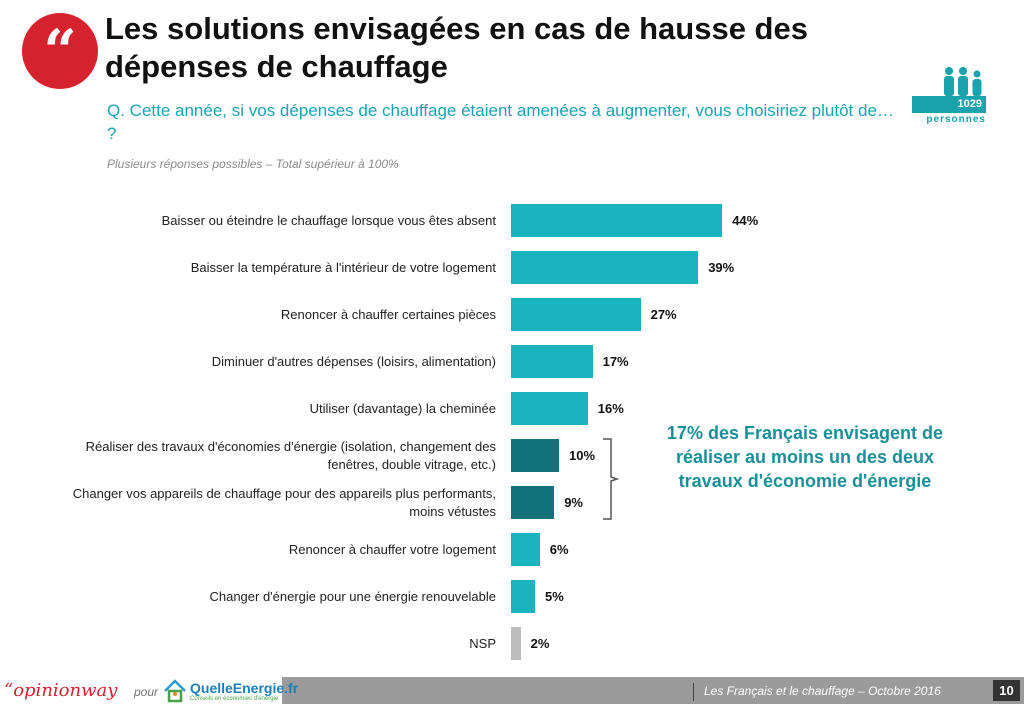  I want to click on bracket-icon, so click(611, 479).